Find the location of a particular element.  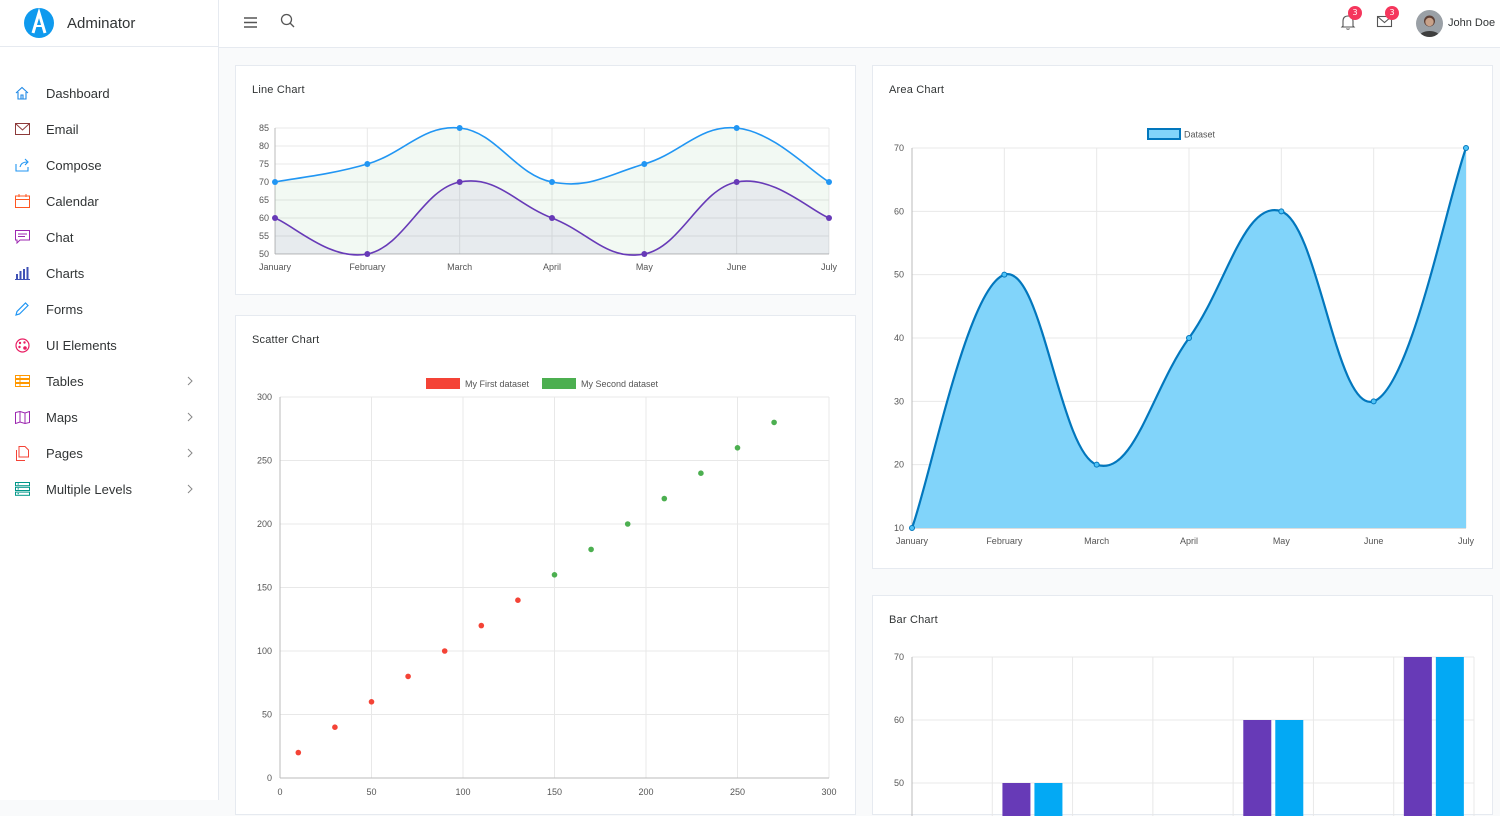

x-tick-label: June is located at coordinates (1374, 541).